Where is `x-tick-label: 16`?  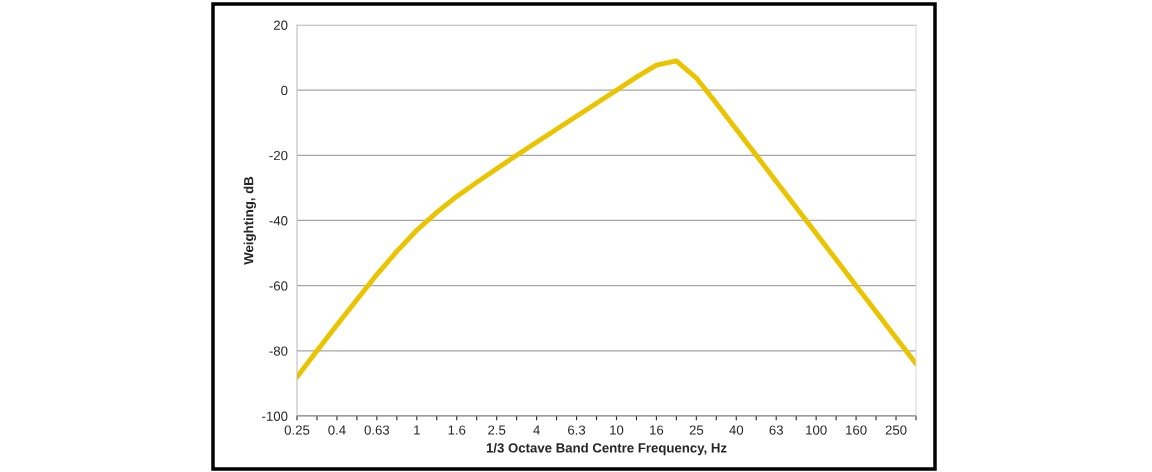
x-tick-label: 16 is located at coordinates (657, 430).